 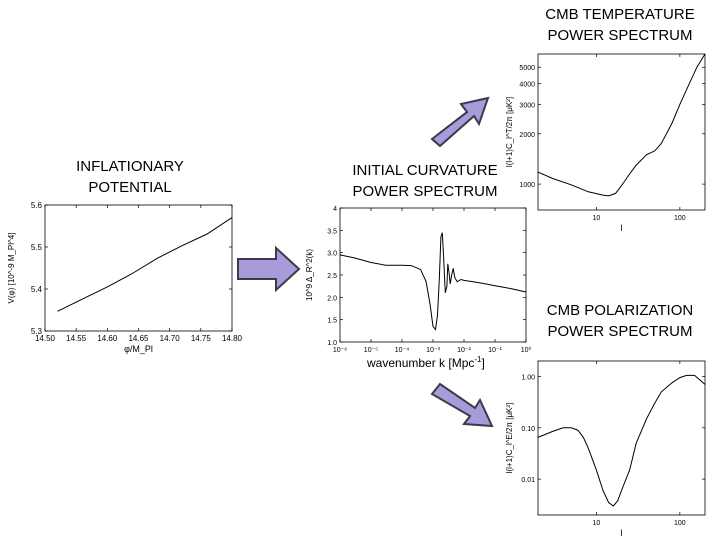 What do you see at coordinates (527, 68) in the screenshot?
I see `y-tick-label: 5000` at bounding box center [527, 68].